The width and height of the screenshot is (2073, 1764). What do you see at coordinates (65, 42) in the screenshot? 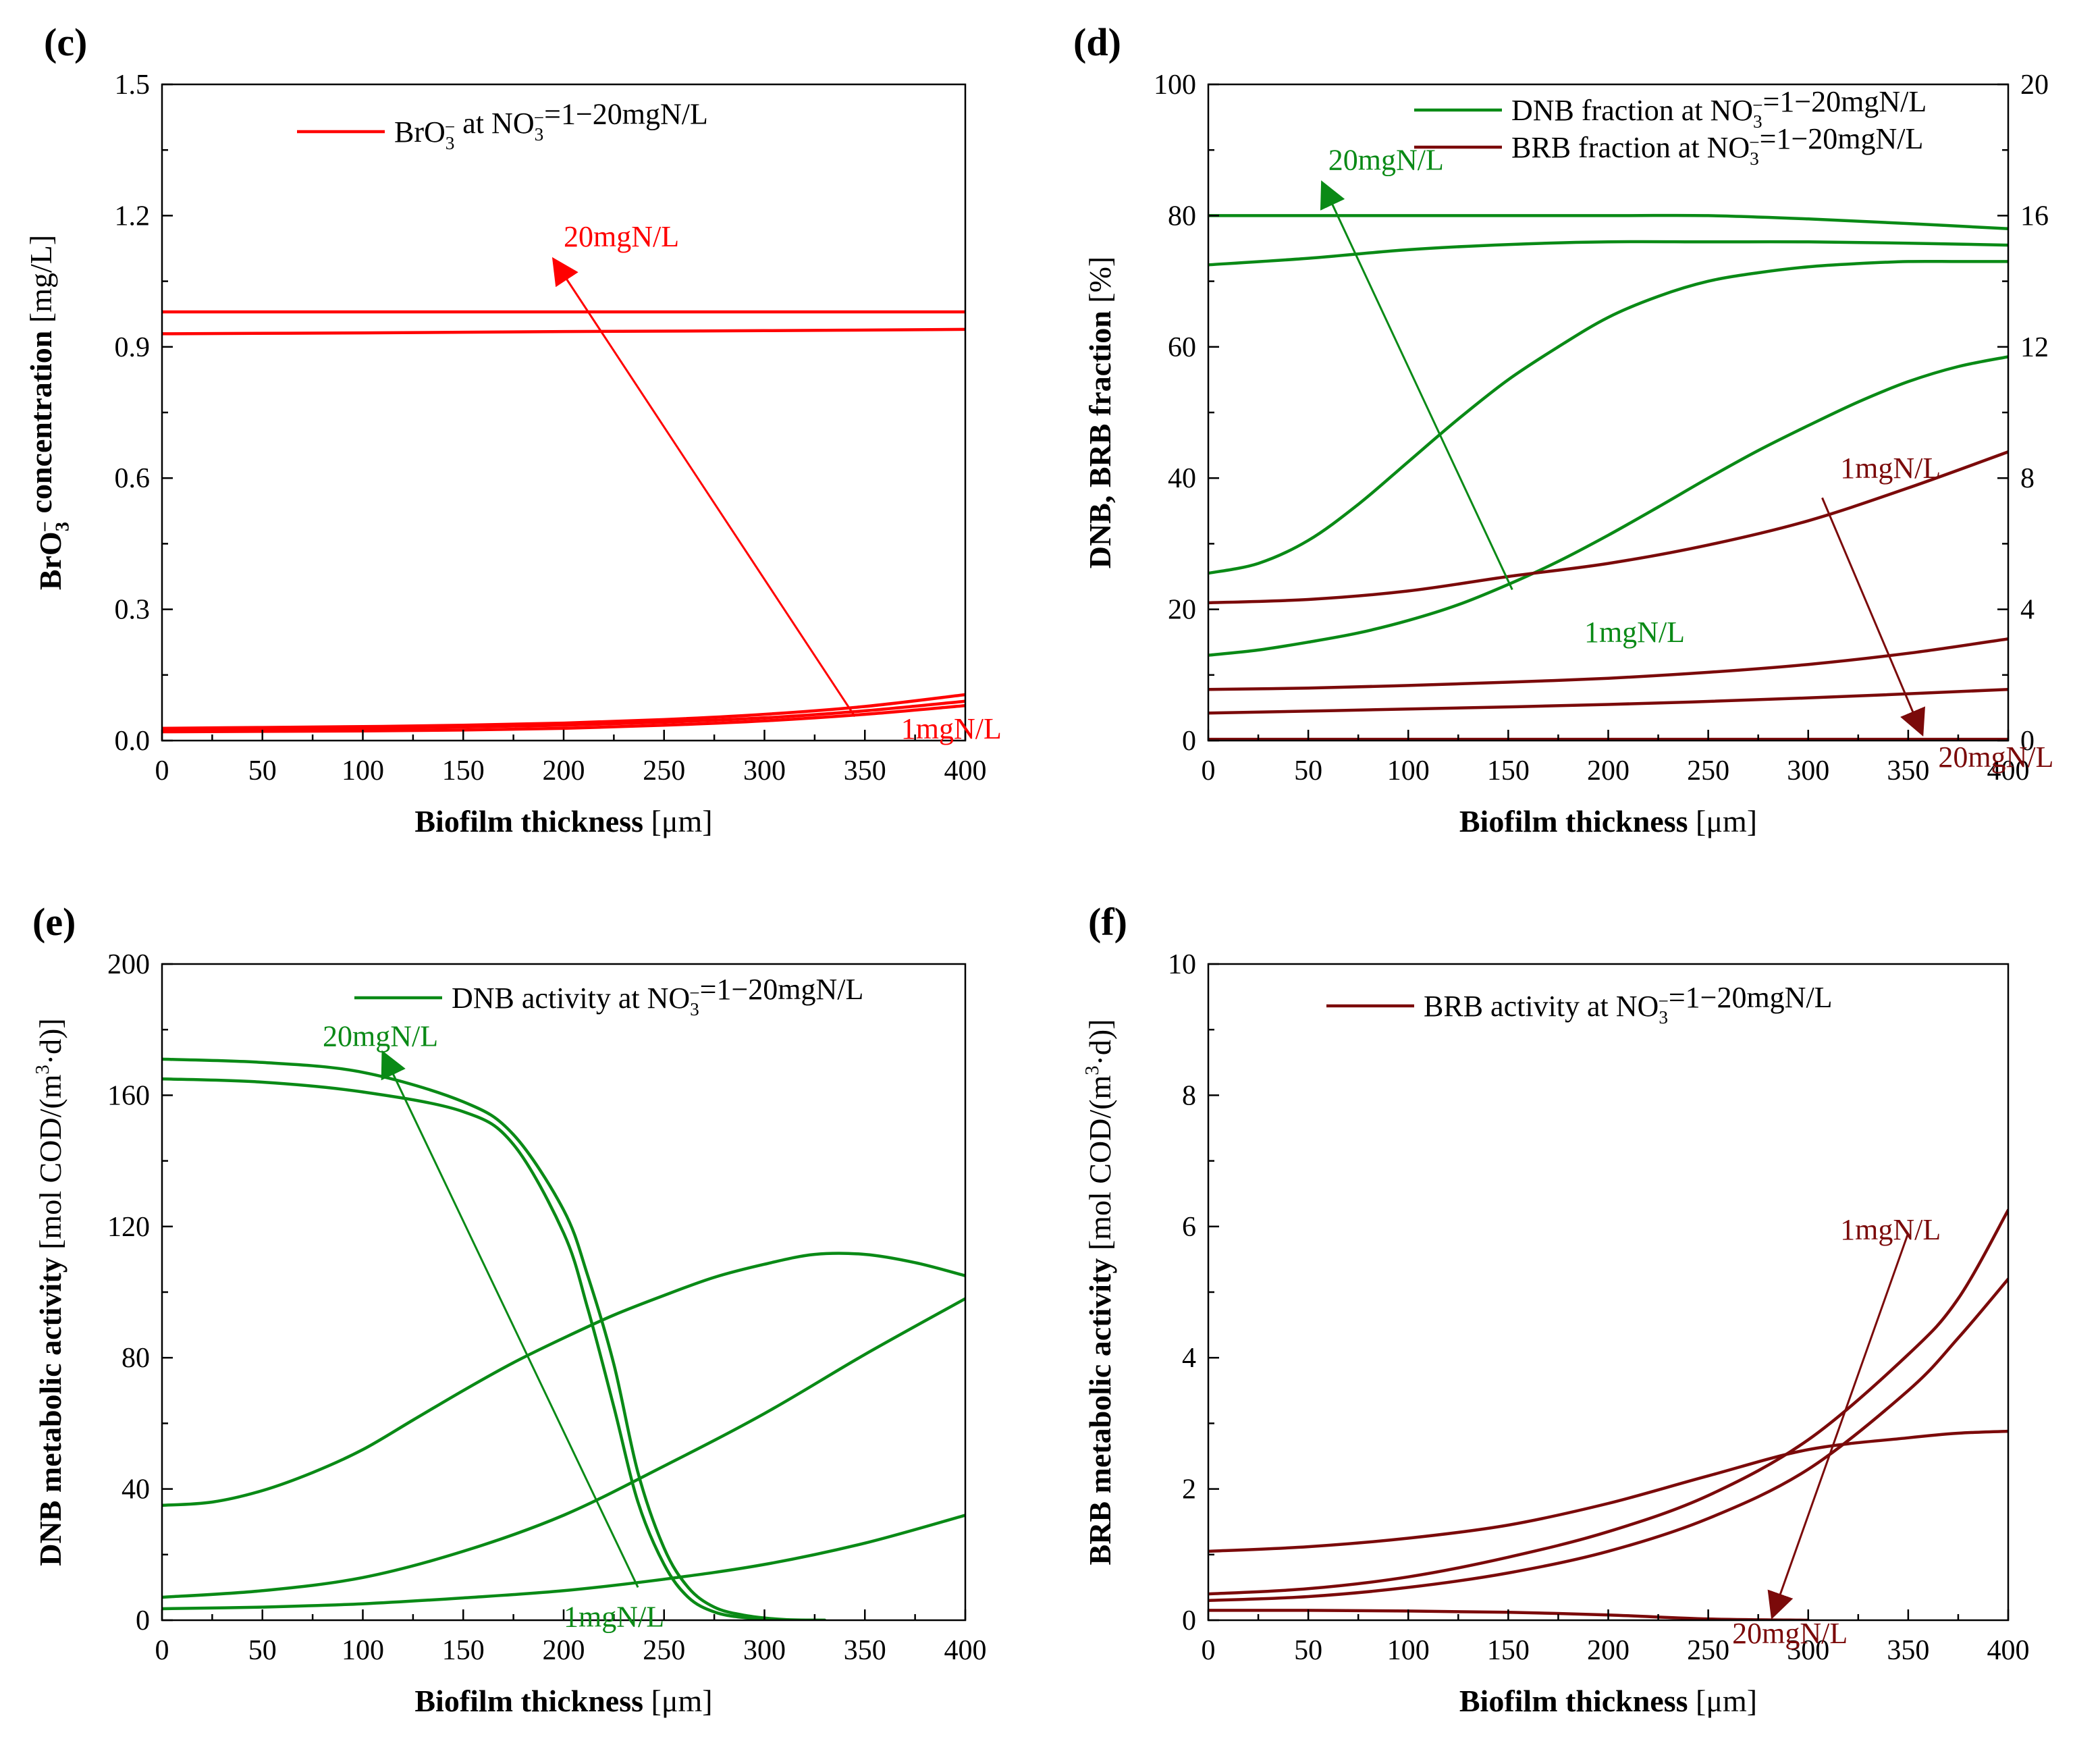
I see `panel-label: (c)` at bounding box center [65, 42].